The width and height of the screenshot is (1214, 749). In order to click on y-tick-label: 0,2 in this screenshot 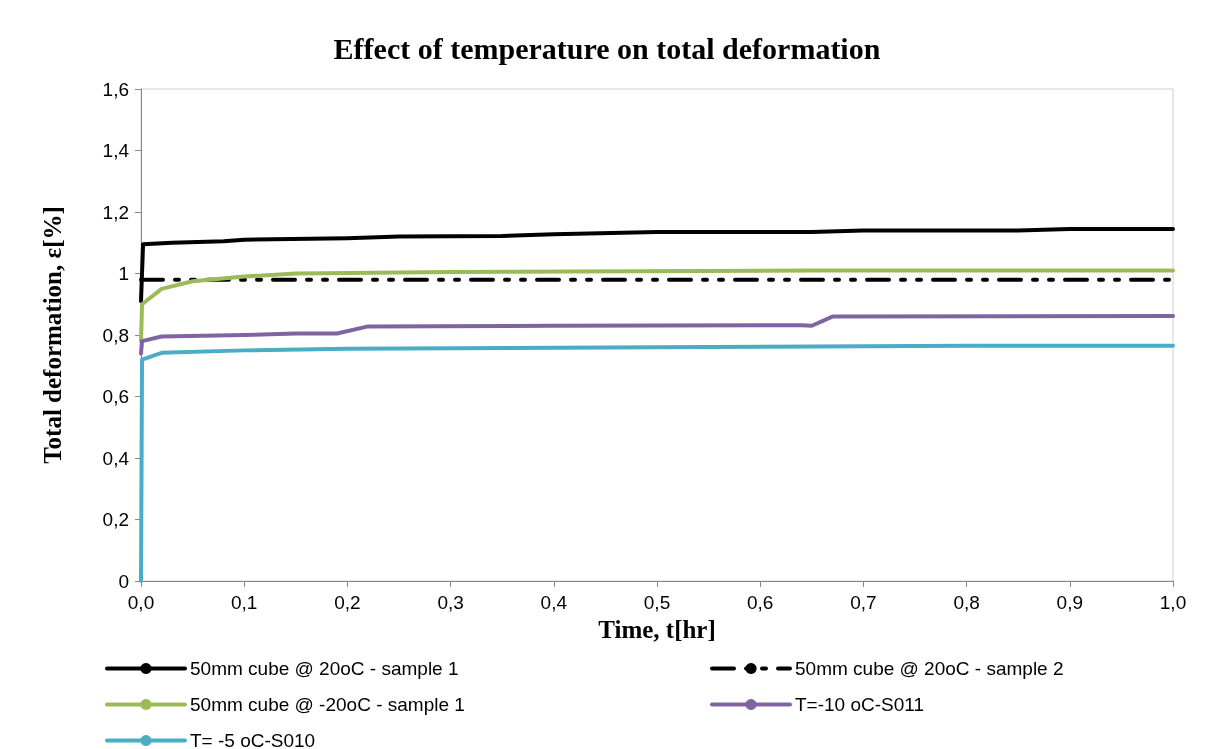, I will do `click(115, 519)`.